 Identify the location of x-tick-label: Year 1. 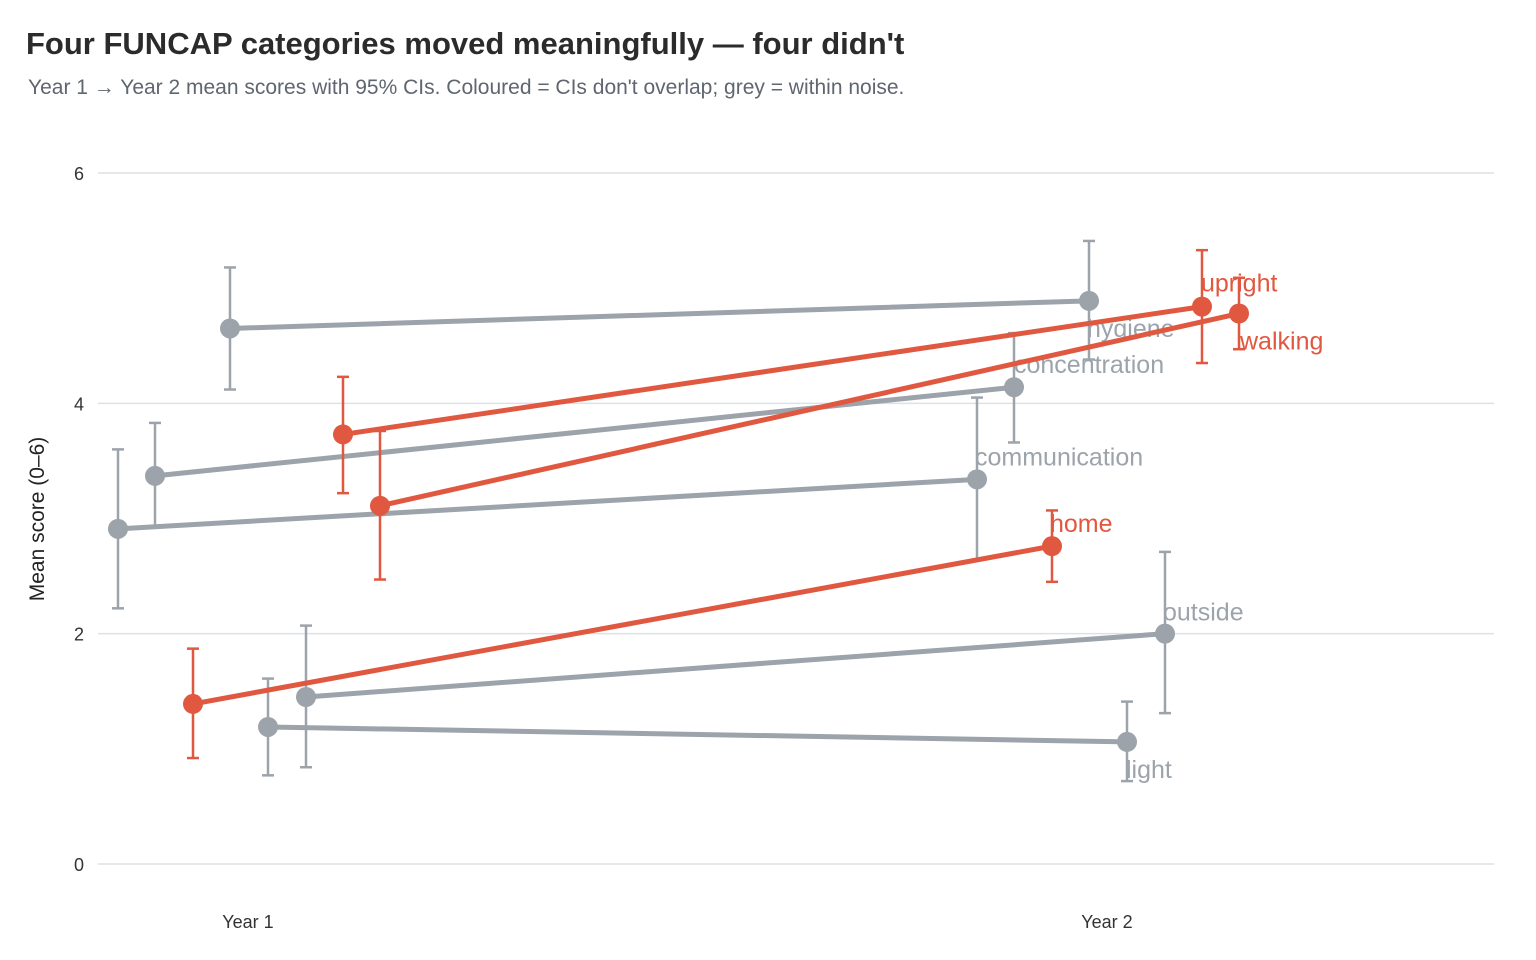
(247, 922).